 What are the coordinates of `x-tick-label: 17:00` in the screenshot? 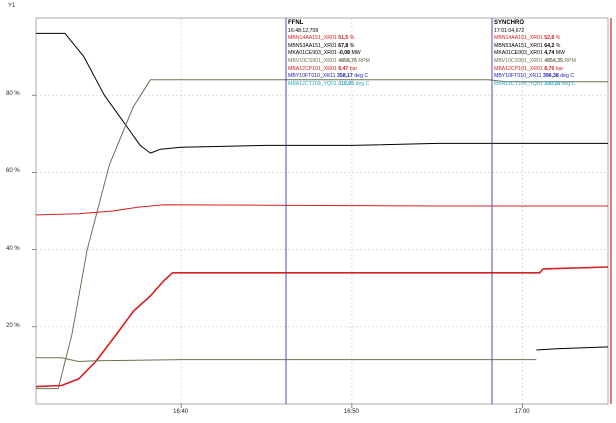 It's located at (522, 412).